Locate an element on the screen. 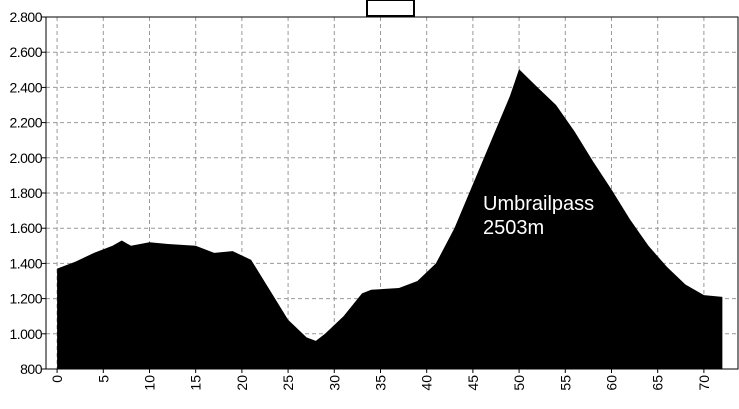  y-tick-label: 2.200 is located at coordinates (25, 123).